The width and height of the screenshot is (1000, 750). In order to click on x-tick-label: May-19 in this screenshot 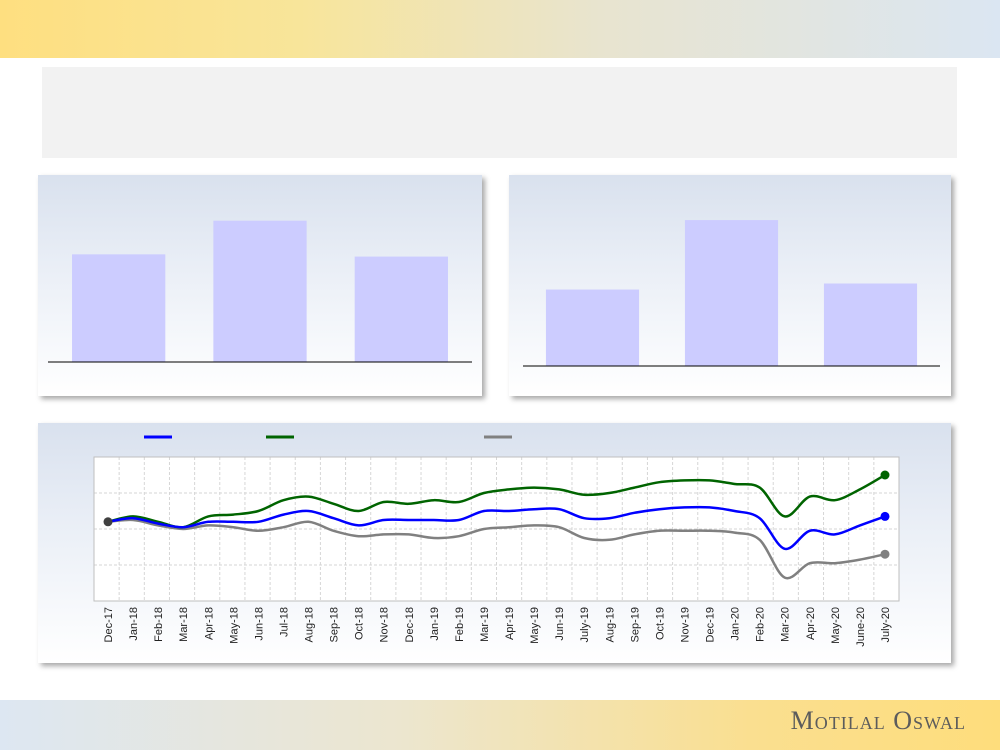, I will do `click(535, 625)`.